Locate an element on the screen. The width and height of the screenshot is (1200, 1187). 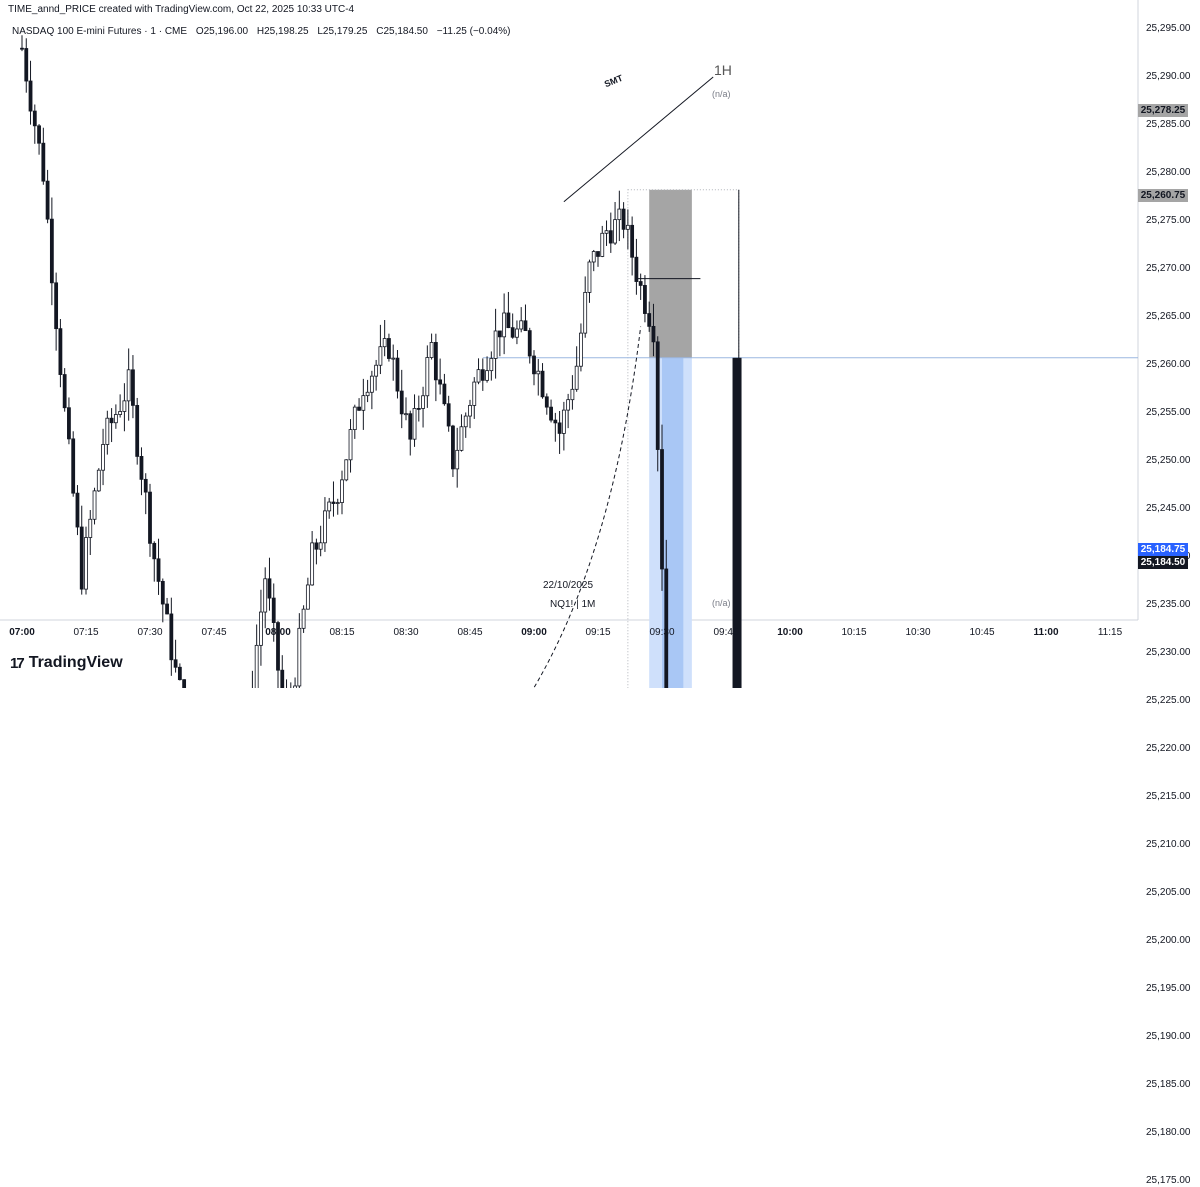
tradingview-logo: 17 TradingView is located at coordinates (66, 663).